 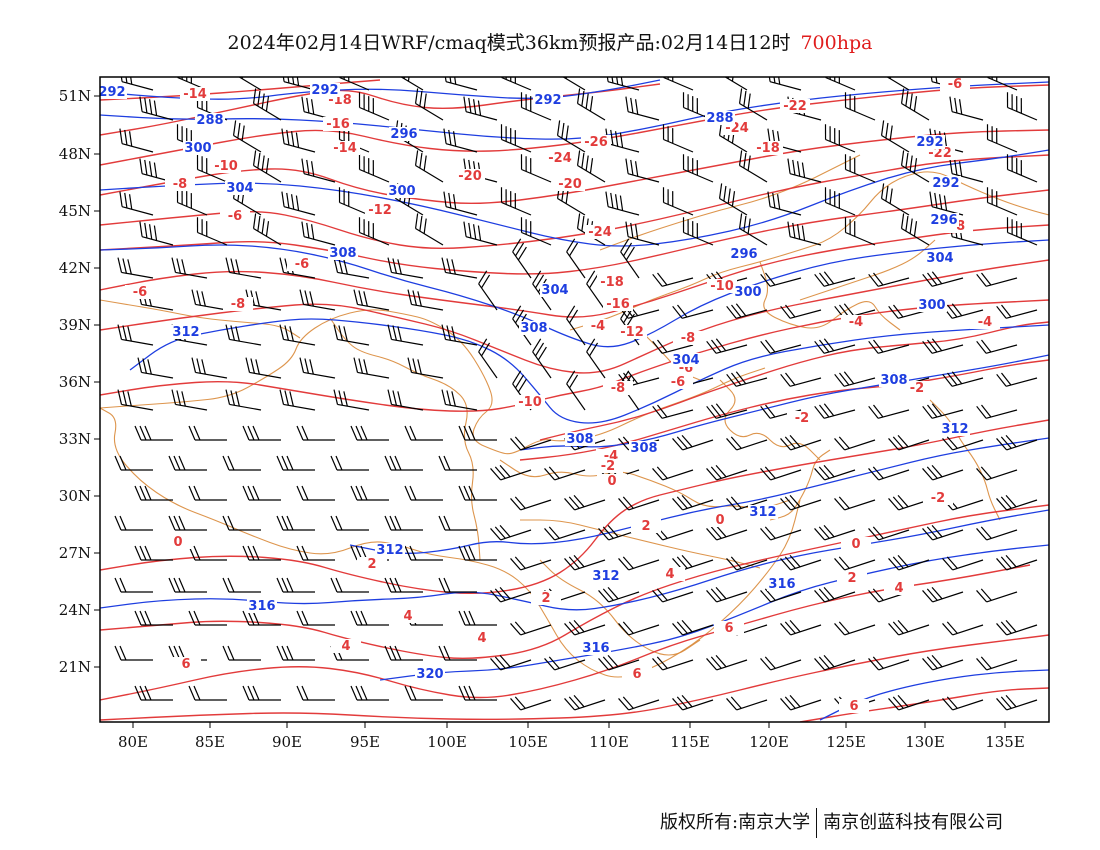 What do you see at coordinates (447, 742) in the screenshot?
I see `x-tick-label: 100E` at bounding box center [447, 742].